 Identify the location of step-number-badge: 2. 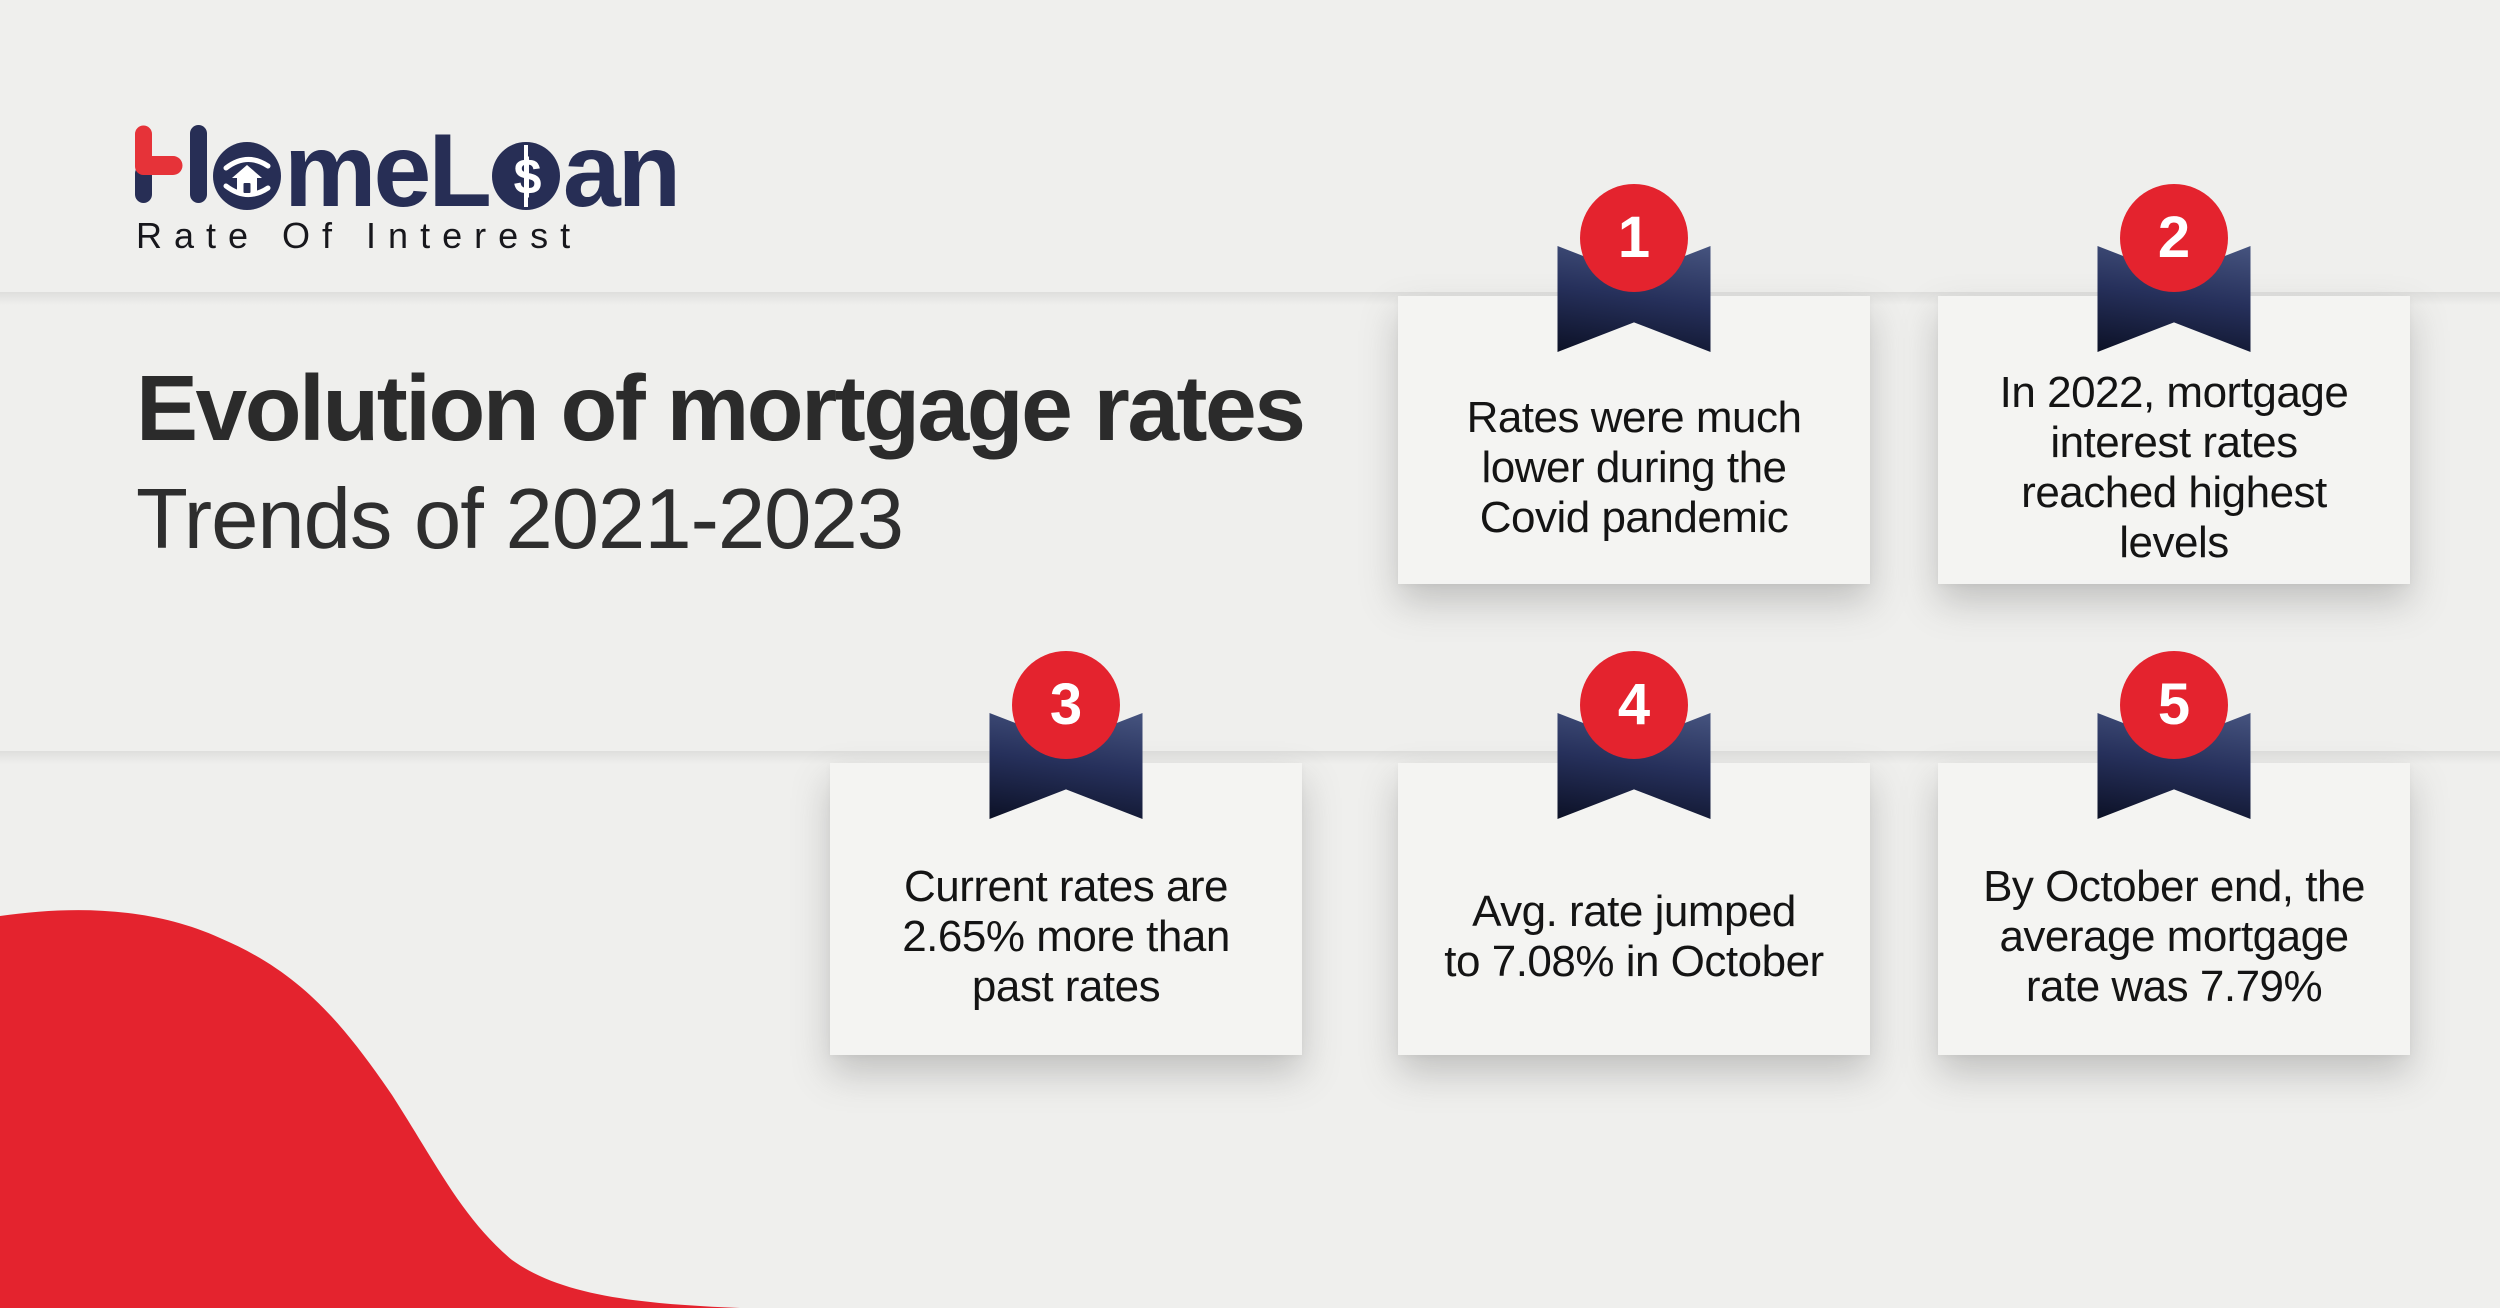
(2174, 238).